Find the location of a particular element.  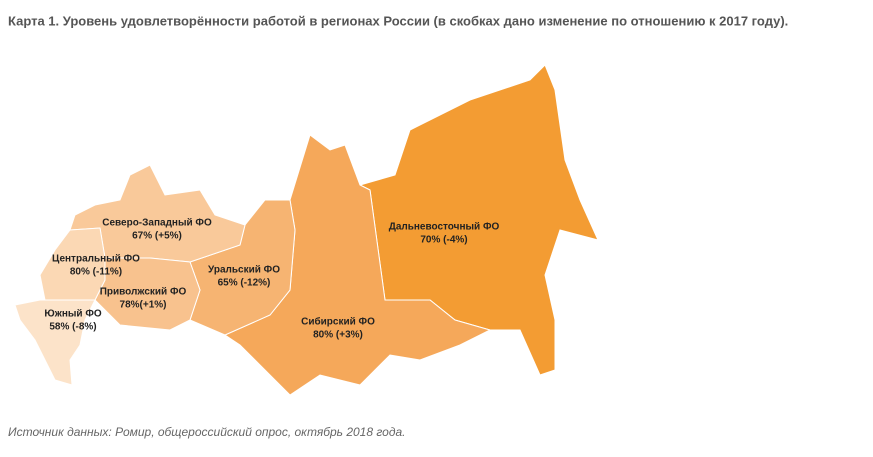

region-label: 58% (-8%) is located at coordinates (72, 327).